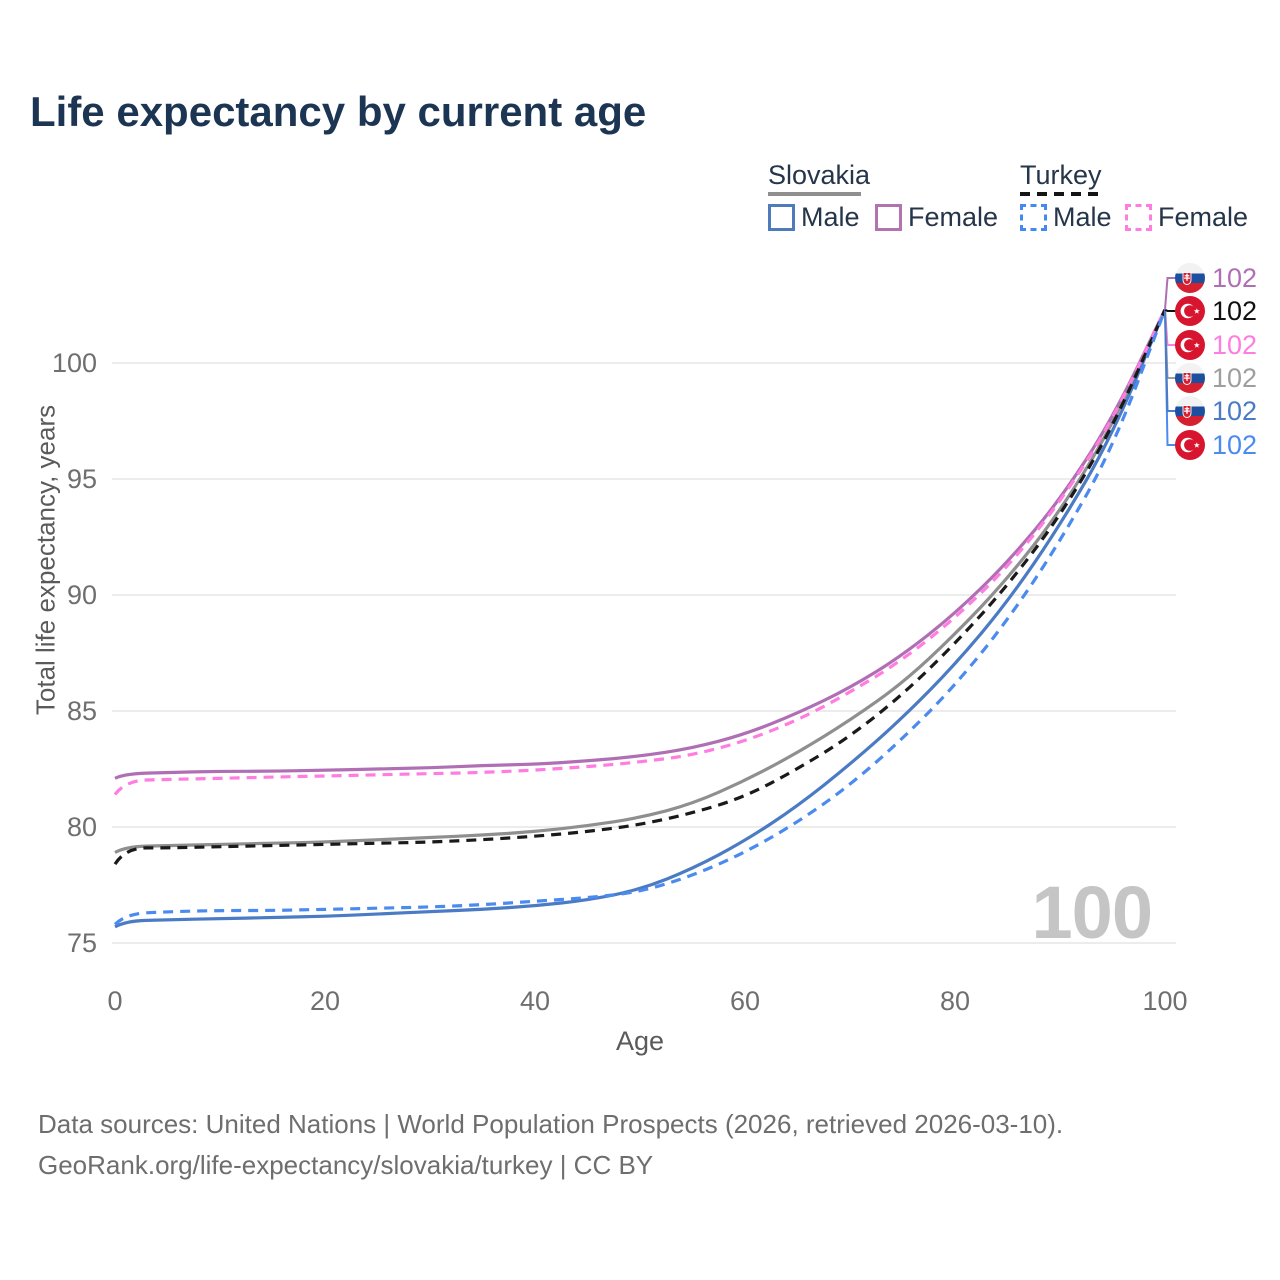 Image resolution: width=1280 pixels, height=1280 pixels. I want to click on leader-line-turkey-total, so click(1170, 310).